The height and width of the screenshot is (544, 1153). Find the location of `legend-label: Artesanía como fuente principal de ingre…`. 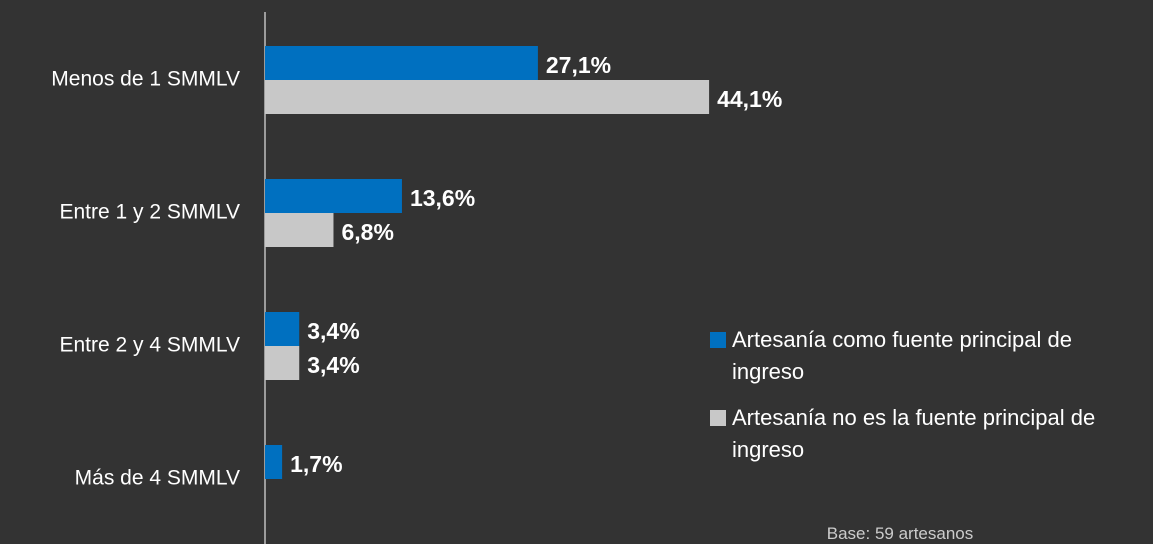

legend-label: Artesanía como fuente principal de ingre… is located at coordinates (902, 355).